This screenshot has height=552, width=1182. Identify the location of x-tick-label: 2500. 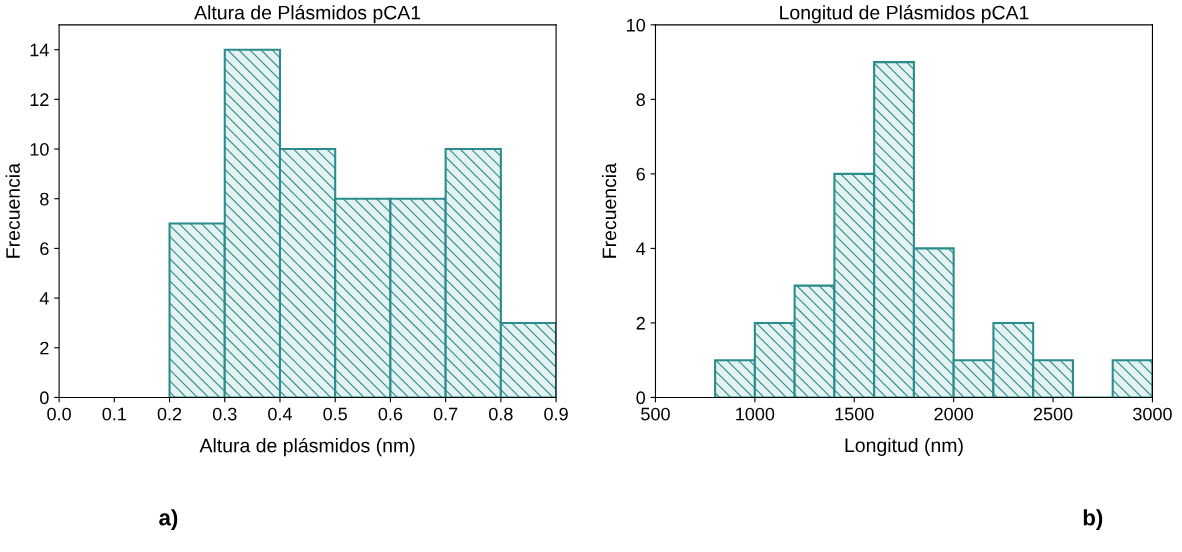
(1053, 414).